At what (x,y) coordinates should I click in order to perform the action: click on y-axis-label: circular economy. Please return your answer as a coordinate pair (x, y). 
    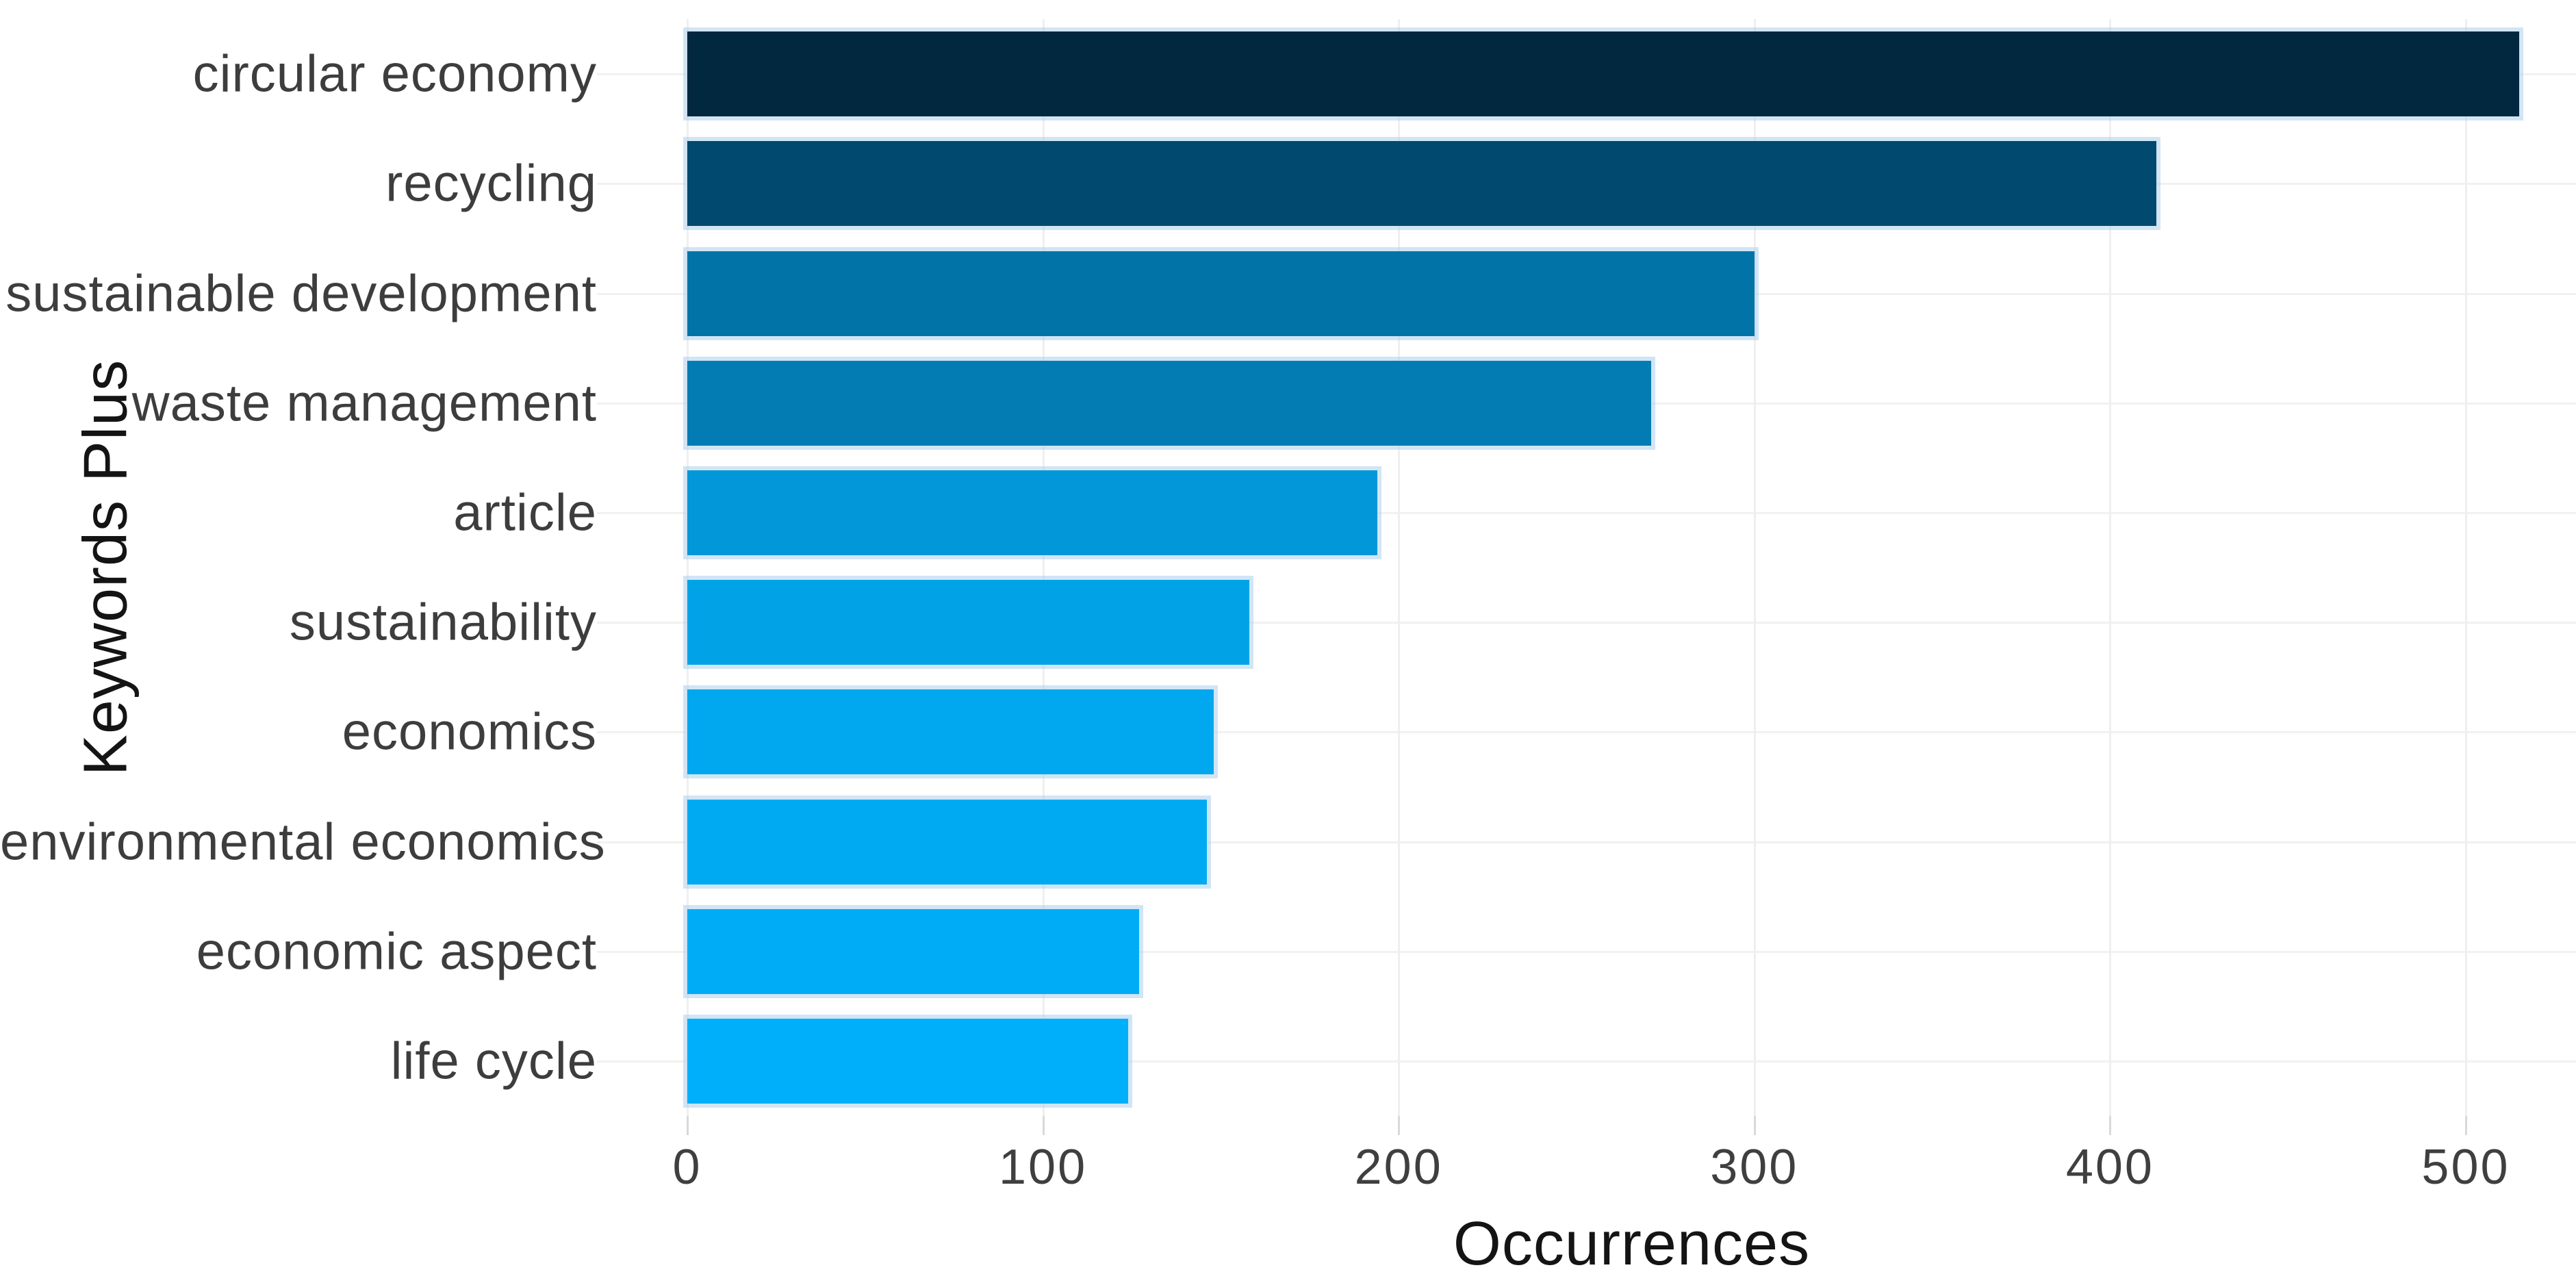
    Looking at the image, I should click on (394, 74).